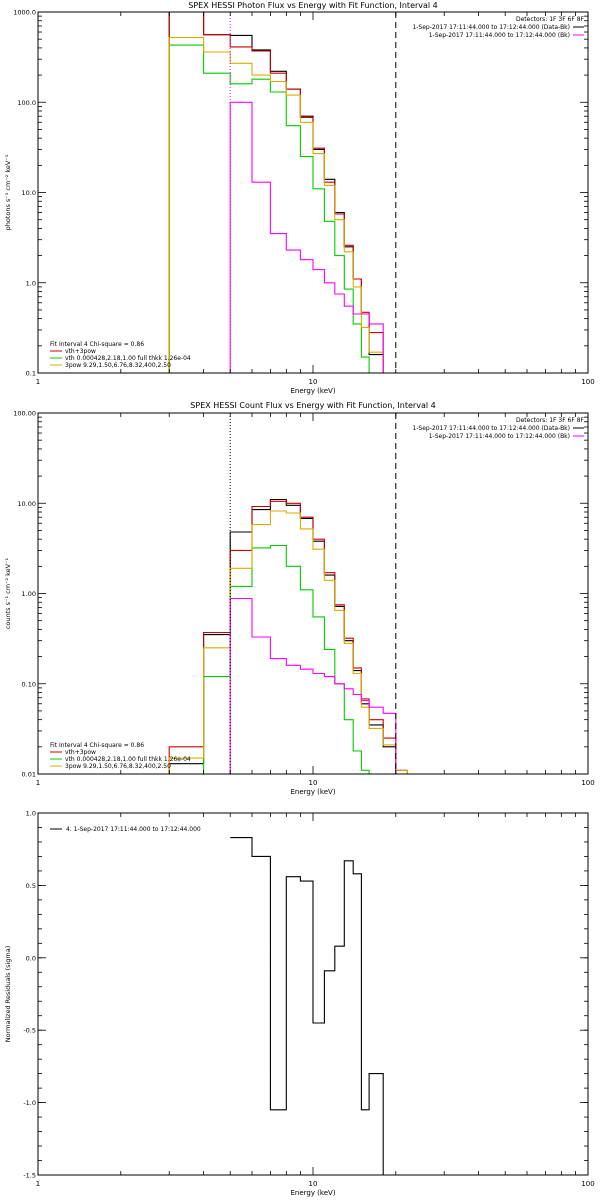  Describe the element at coordinates (29, 775) in the screenshot. I see `y-tick-label: 0.01` at that location.